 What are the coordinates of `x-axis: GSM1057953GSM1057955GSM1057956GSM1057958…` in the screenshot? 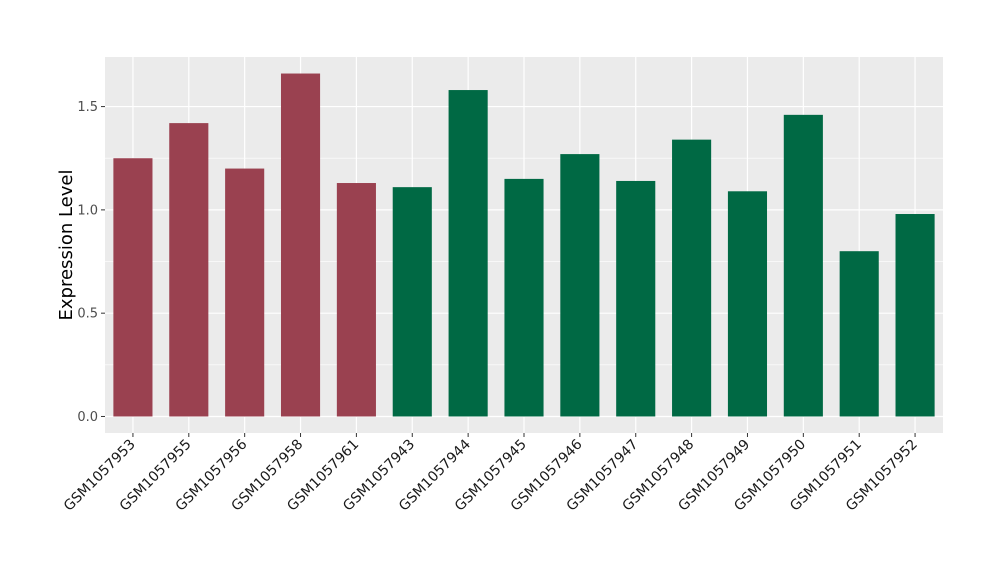 It's located at (491, 473).